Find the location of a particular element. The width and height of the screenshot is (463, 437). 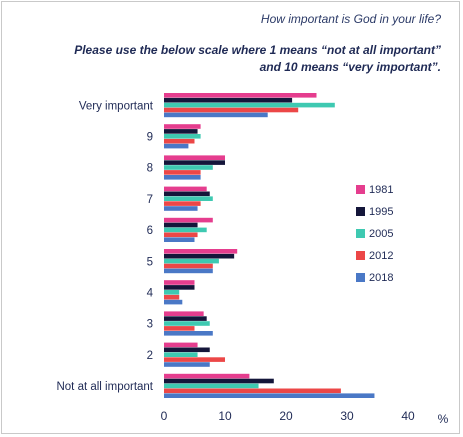

legend-label-2012: 2012 is located at coordinates (381, 256).